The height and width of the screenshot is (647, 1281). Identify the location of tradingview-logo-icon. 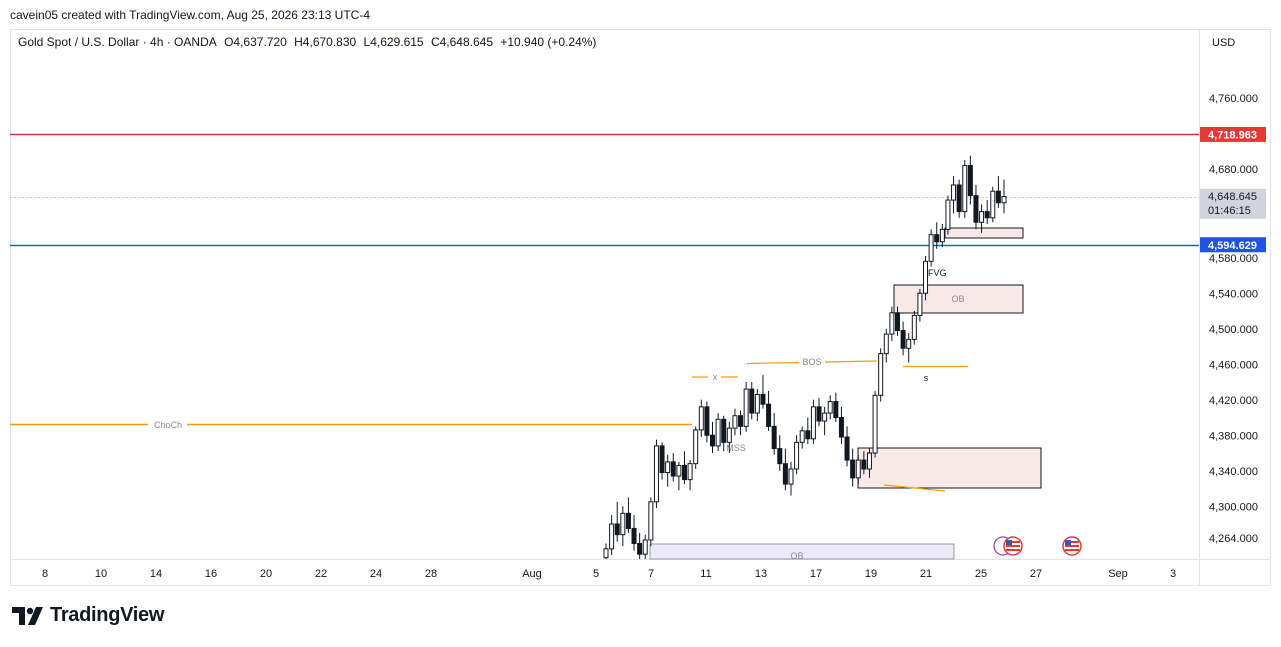
(27, 615).